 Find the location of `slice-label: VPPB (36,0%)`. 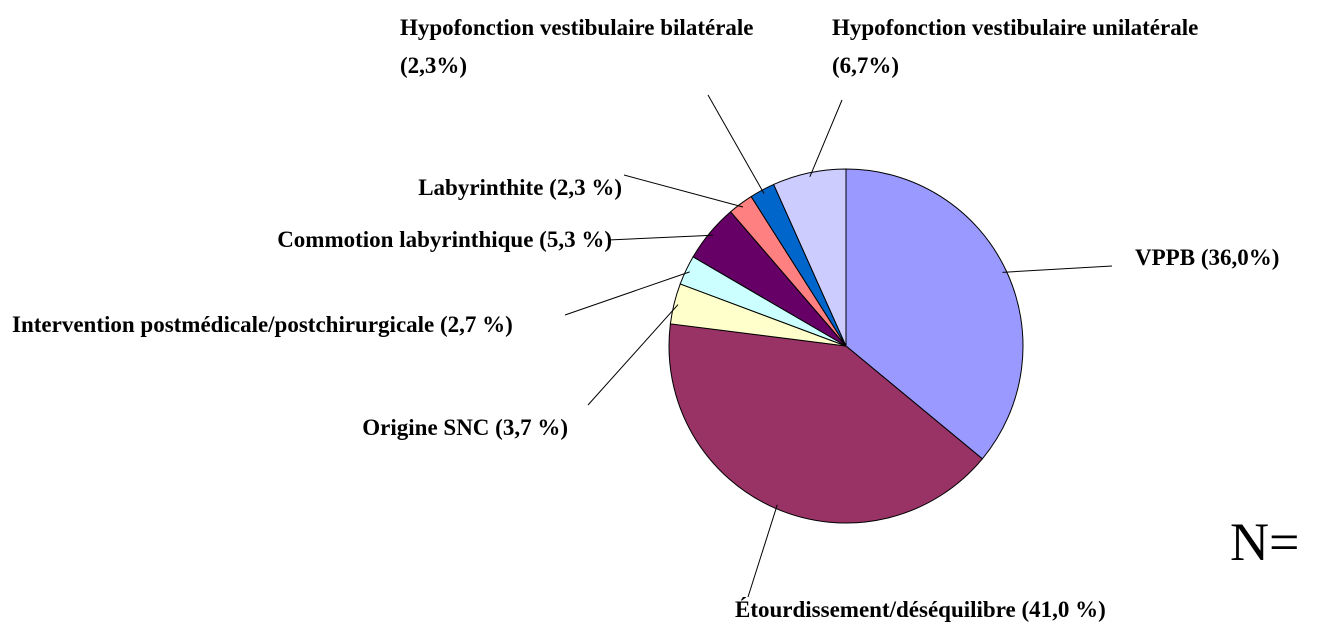

slice-label: VPPB (36,0%) is located at coordinates (1235, 258).